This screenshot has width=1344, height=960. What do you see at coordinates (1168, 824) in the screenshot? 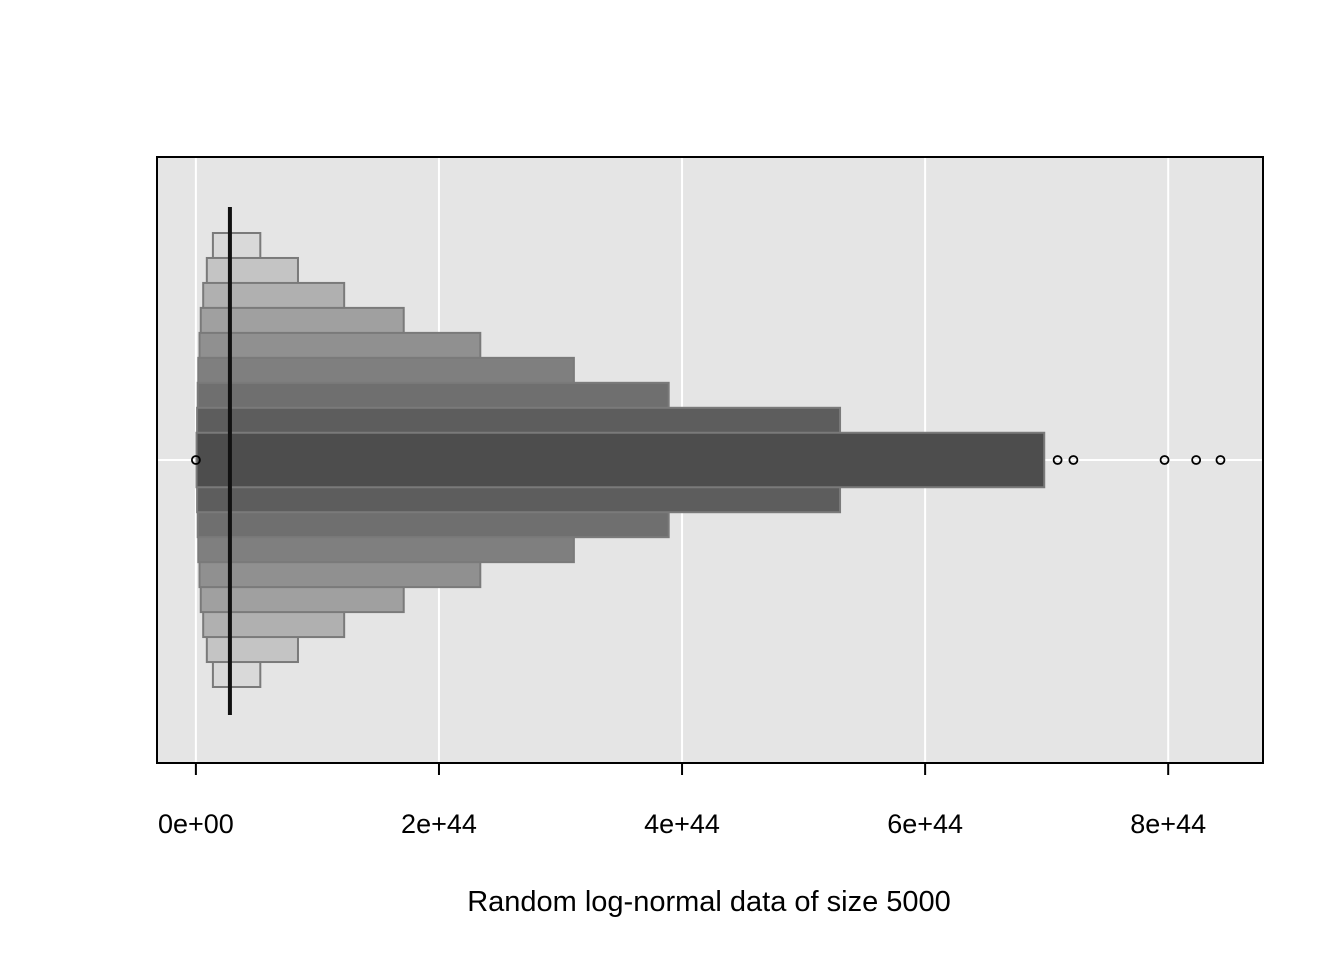
I see `x-tick-label-4: 8e+44` at bounding box center [1168, 824].